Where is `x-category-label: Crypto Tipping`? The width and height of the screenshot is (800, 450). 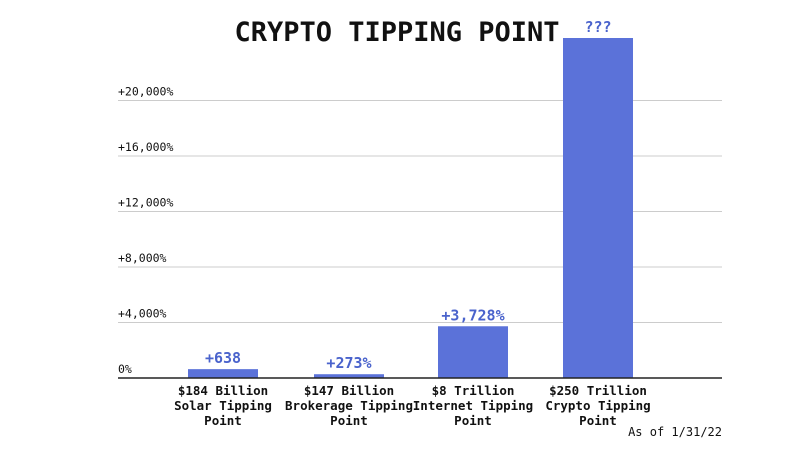 x-category-label: Crypto Tipping is located at coordinates (597, 405).